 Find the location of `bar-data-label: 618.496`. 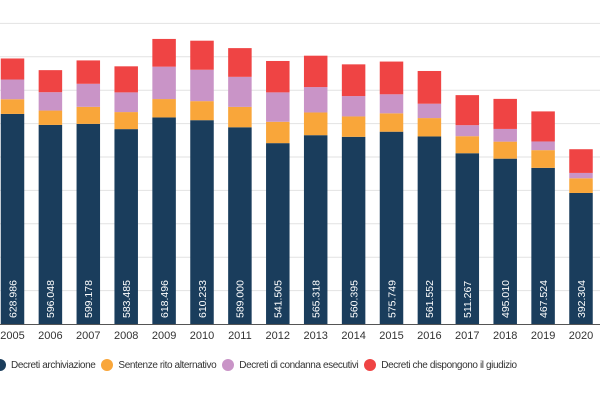

bar-data-label: 618.496 is located at coordinates (165, 299).